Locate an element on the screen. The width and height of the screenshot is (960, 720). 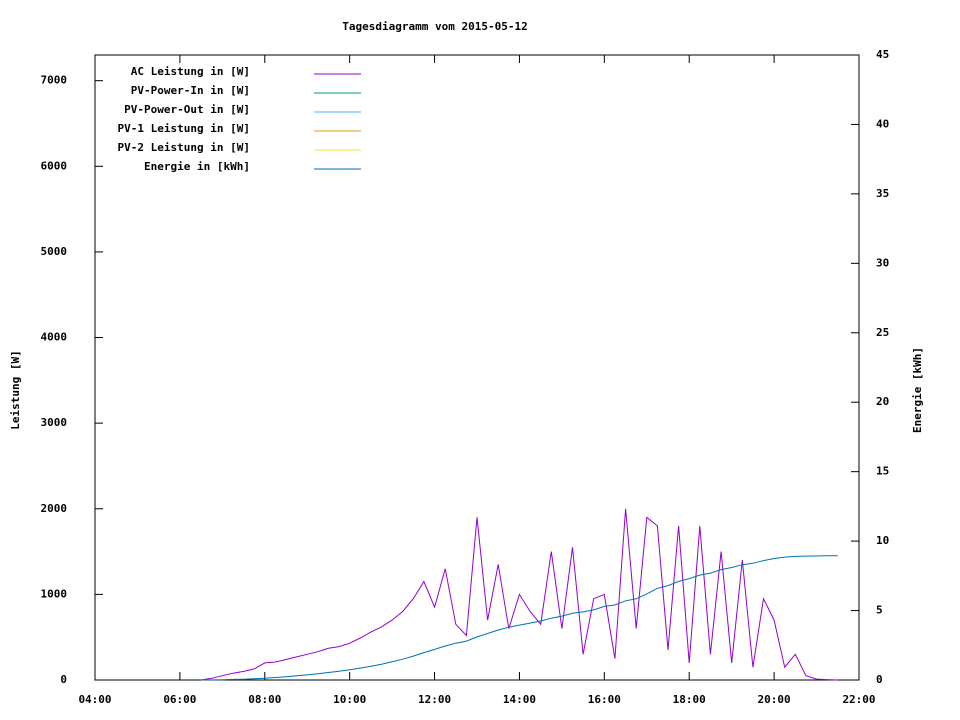
y-tick-label: 7000 is located at coordinates (54, 80).